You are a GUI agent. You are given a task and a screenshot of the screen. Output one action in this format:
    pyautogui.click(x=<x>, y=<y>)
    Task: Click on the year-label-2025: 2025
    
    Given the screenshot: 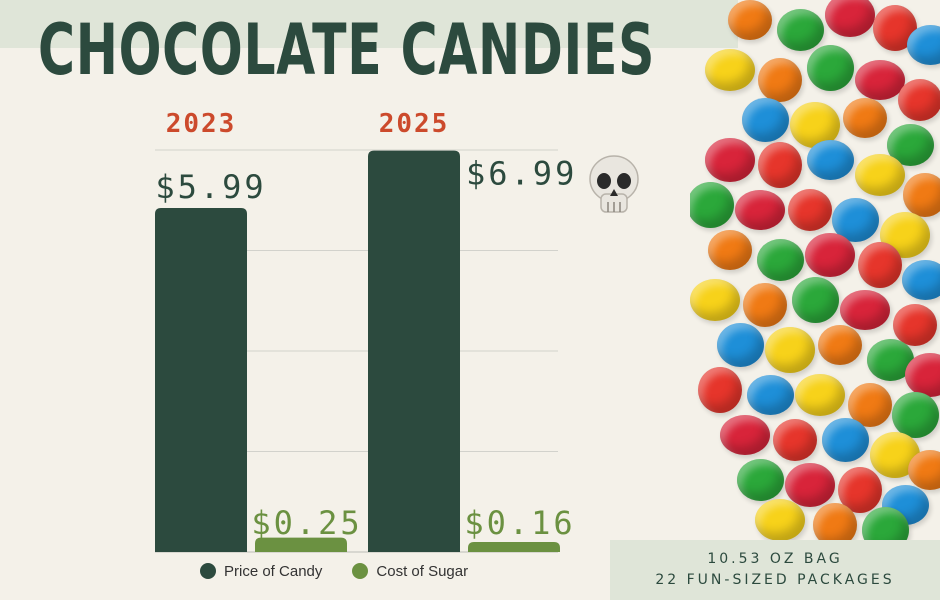 What is the action you would take?
    pyautogui.click(x=414, y=124)
    